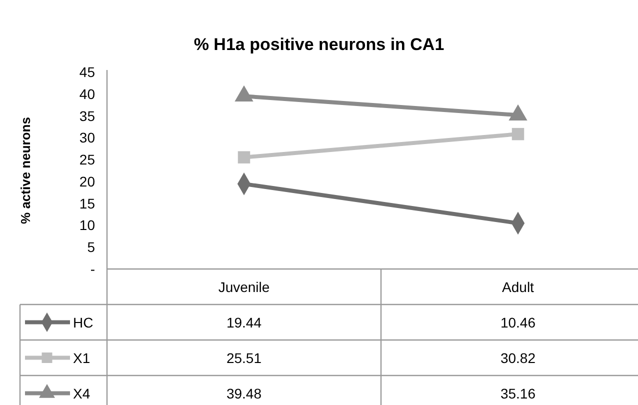 The width and height of the screenshot is (638, 405). Describe the element at coordinates (518, 358) in the screenshot. I see `data-label: 30.82` at that location.